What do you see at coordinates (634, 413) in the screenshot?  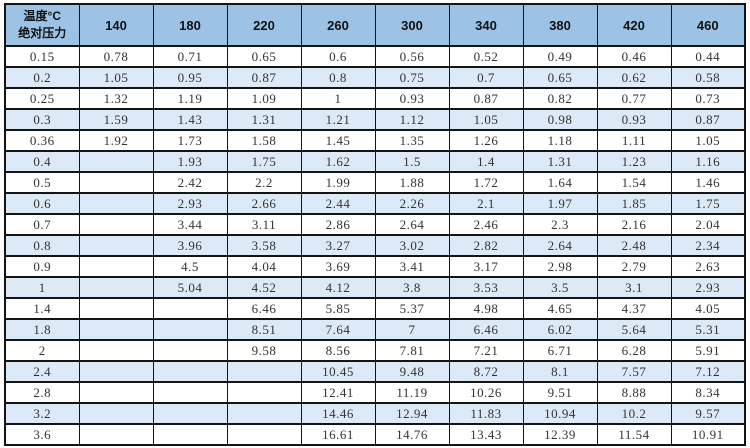 I see `value-cell: 10.2` at bounding box center [634, 413].